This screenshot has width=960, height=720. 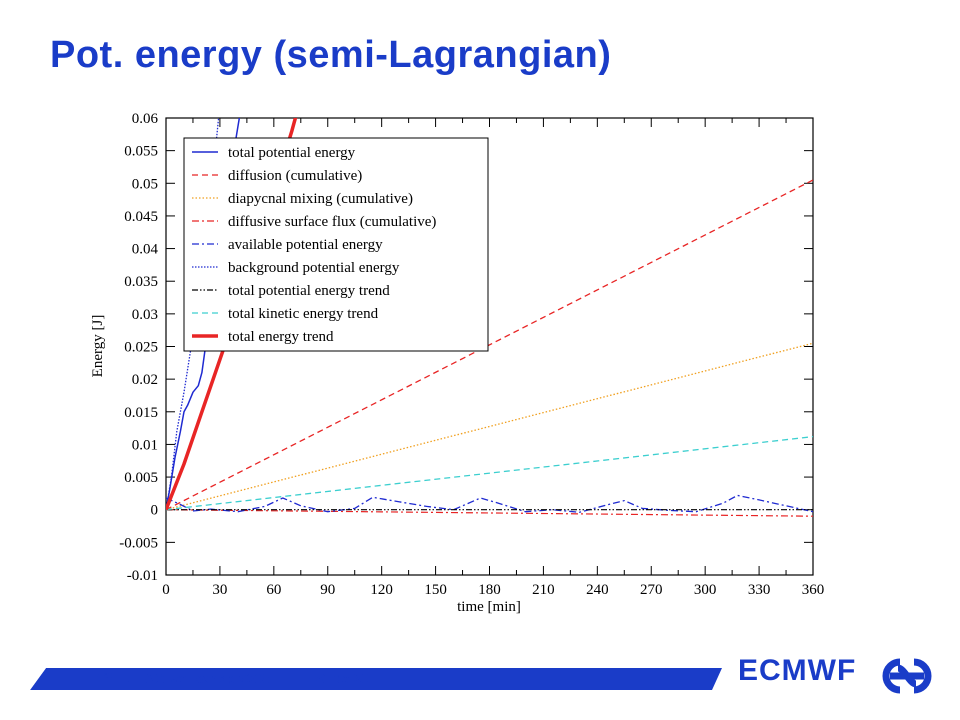 What do you see at coordinates (305, 245) in the screenshot?
I see `legend-label: available potential energy` at bounding box center [305, 245].